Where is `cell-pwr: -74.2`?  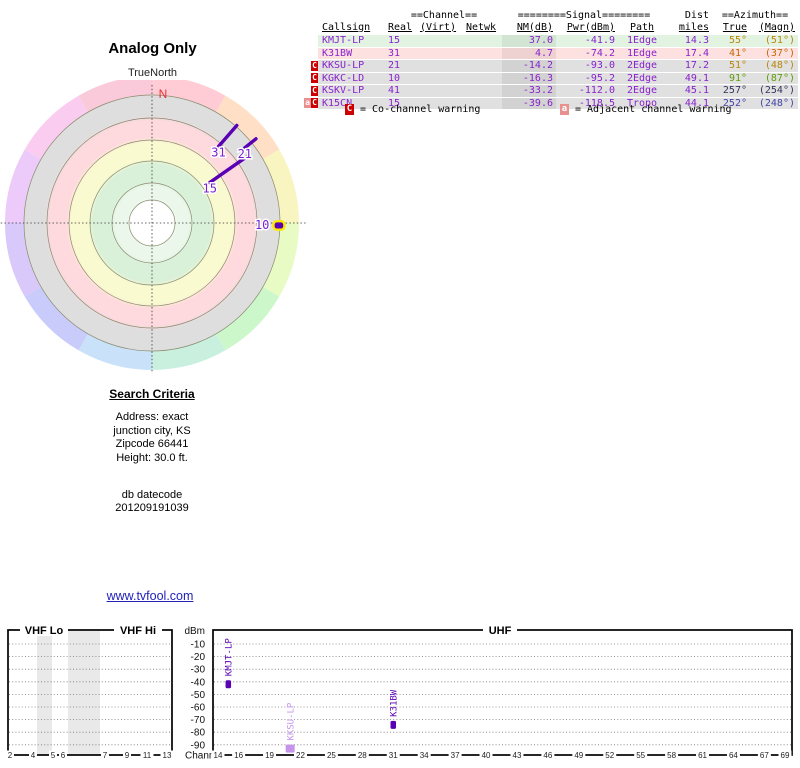
cell-pwr: -74.2 is located at coordinates (587, 53).